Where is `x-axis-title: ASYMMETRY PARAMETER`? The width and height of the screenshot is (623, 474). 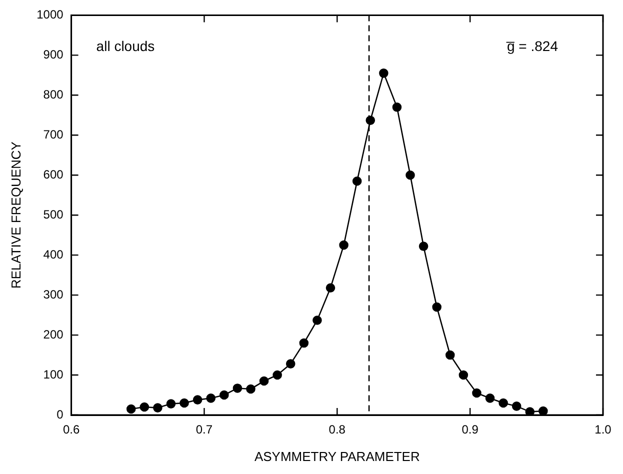
x-axis-title: ASYMMETRY PARAMETER is located at coordinates (337, 456).